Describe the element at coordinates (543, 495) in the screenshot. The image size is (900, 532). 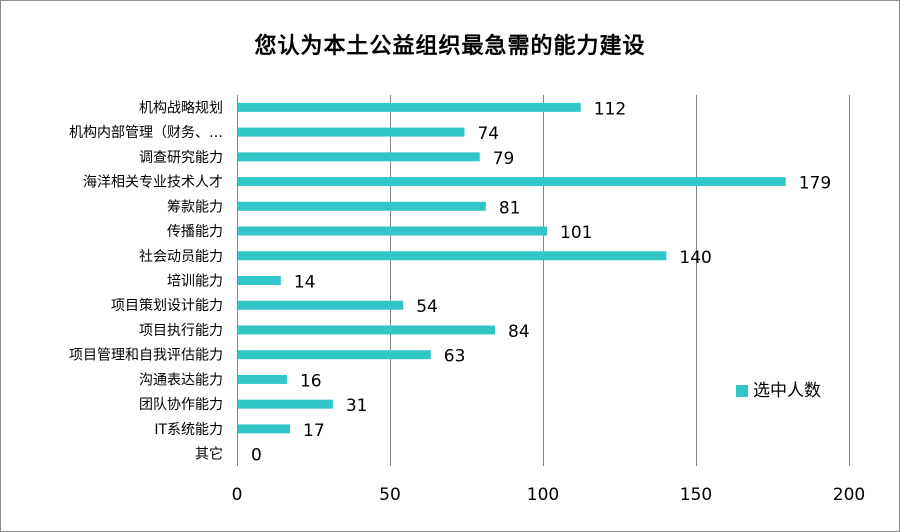
I see `x-tick-label-100: 100` at that location.